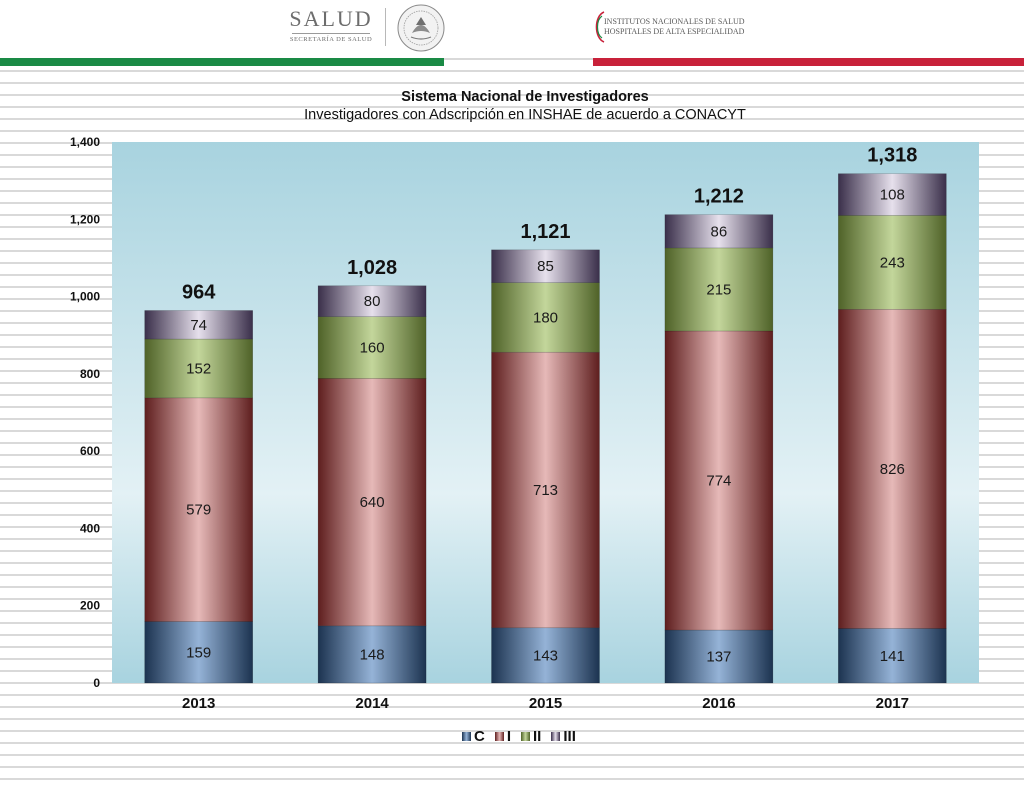  Describe the element at coordinates (372, 268) in the screenshot. I see `bar-total-label: 1,028` at that location.